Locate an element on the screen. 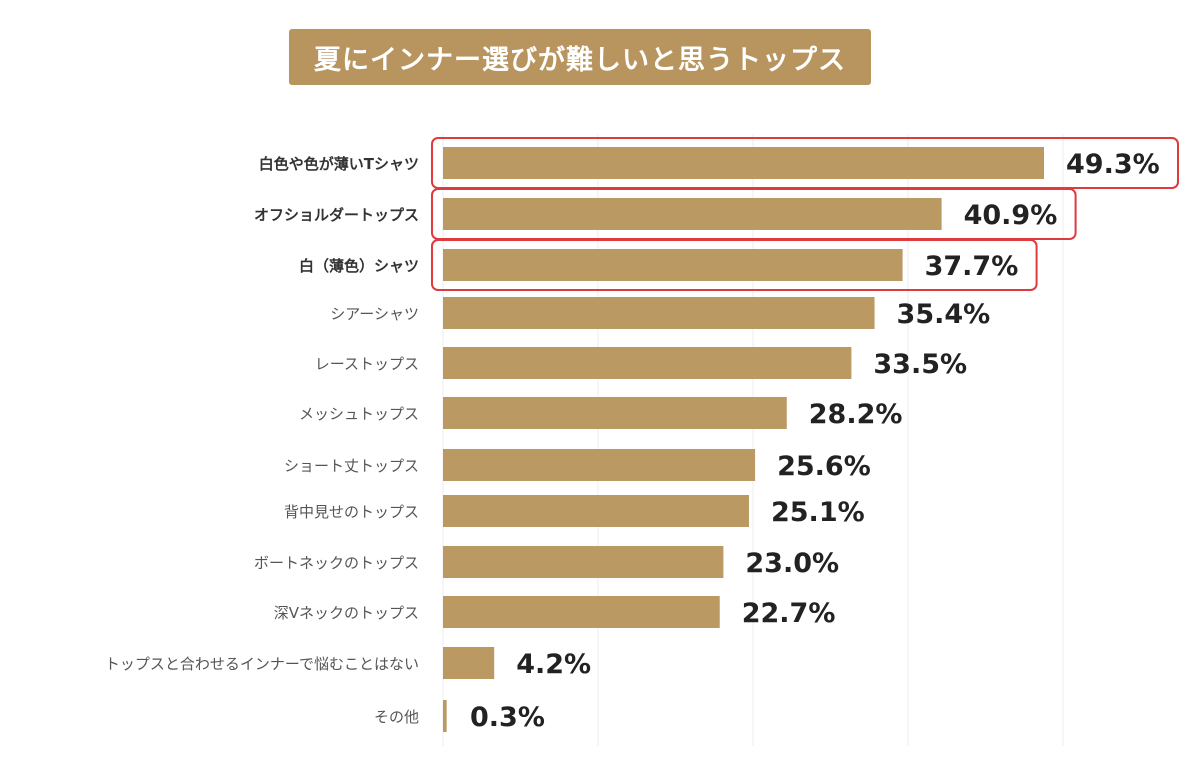 This screenshot has width=1200, height=764. category-label: シアーシャツ is located at coordinates (374, 314).